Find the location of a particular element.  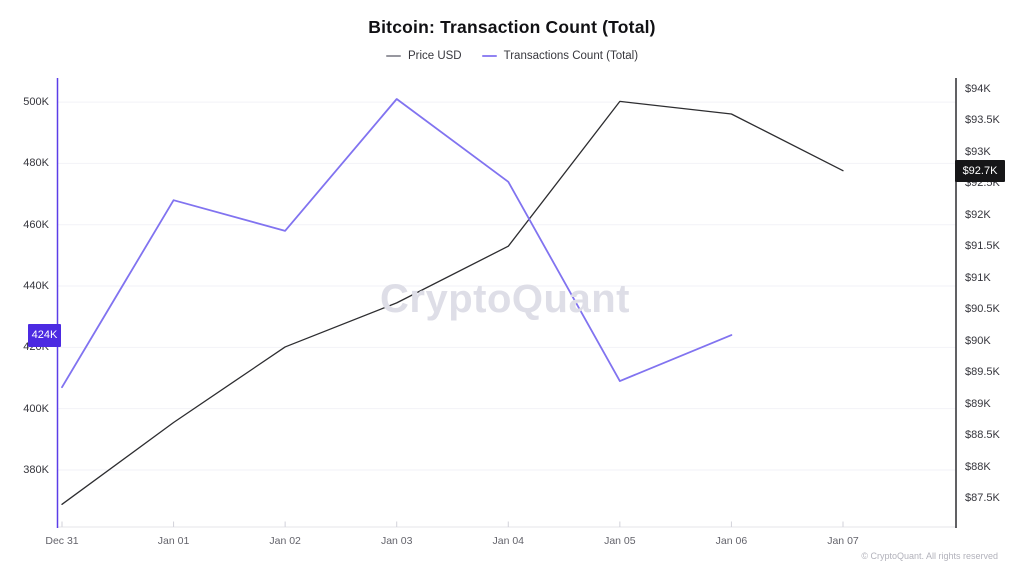

left-axis-tick-label: 460K is located at coordinates (36, 224).